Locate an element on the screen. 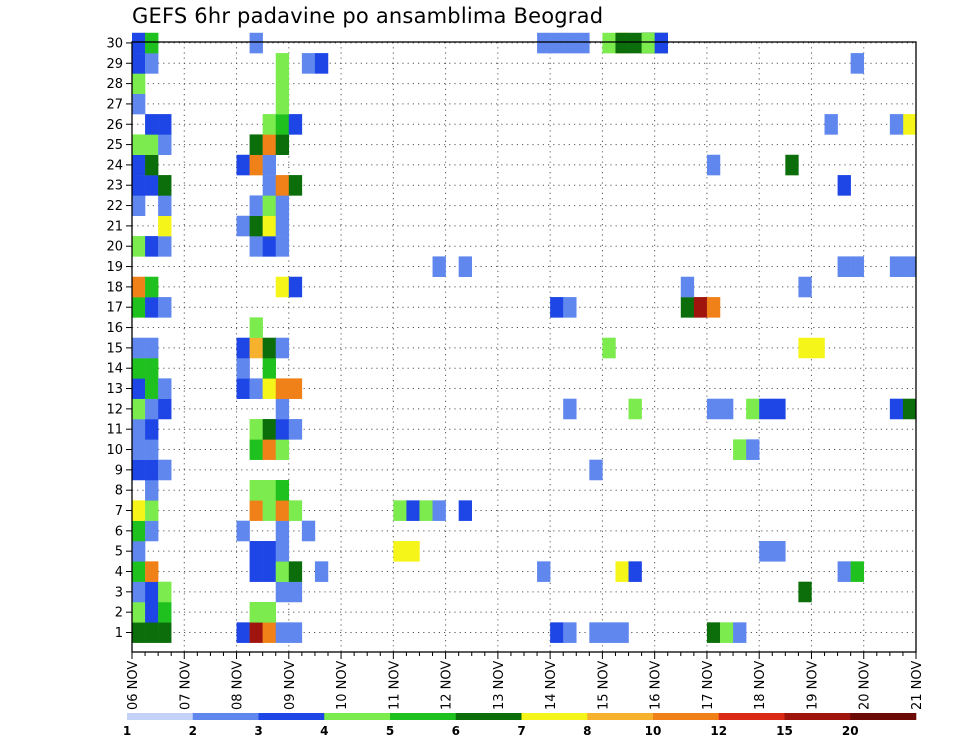 The height and width of the screenshot is (742, 960). y-tick-label: 3 is located at coordinates (119, 592).